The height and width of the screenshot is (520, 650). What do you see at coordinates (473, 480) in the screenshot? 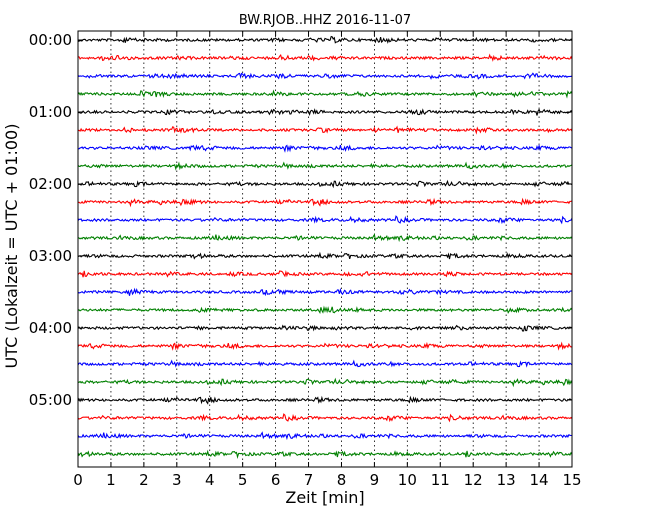
I see `x-tick-label: 12` at bounding box center [473, 480].